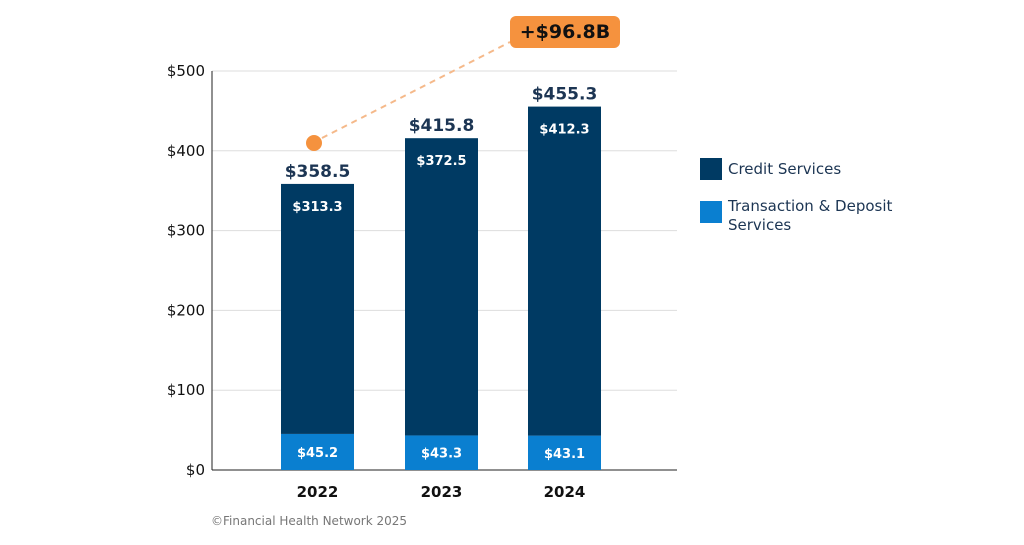 This screenshot has width=1024, height=545. Describe the element at coordinates (317, 207) in the screenshot. I see `bar-label-credit: $313.3` at that location.